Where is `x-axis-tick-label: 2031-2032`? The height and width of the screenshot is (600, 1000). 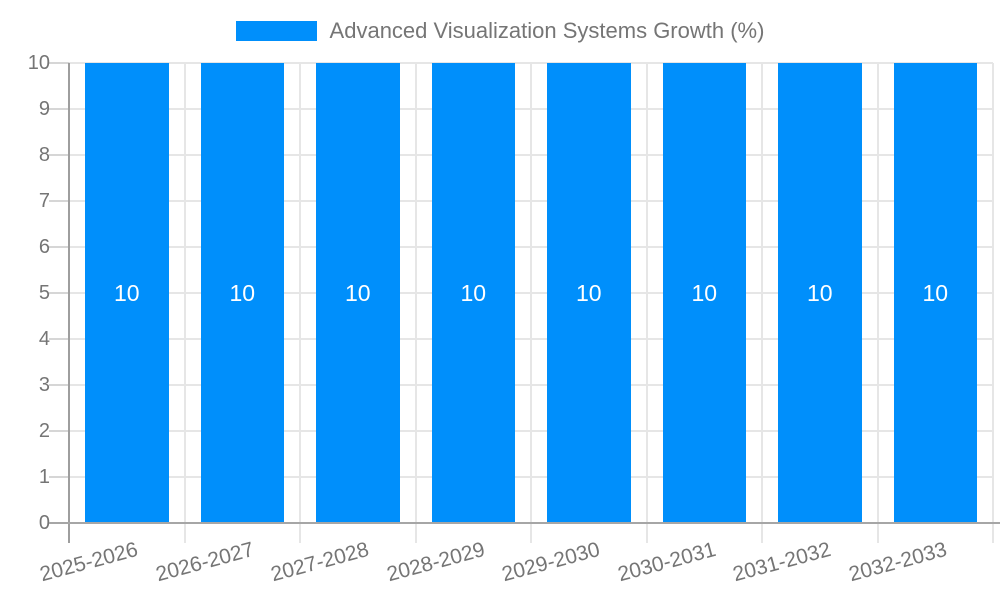
x-axis-tick-label: 2031-2032 is located at coordinates (782, 562).